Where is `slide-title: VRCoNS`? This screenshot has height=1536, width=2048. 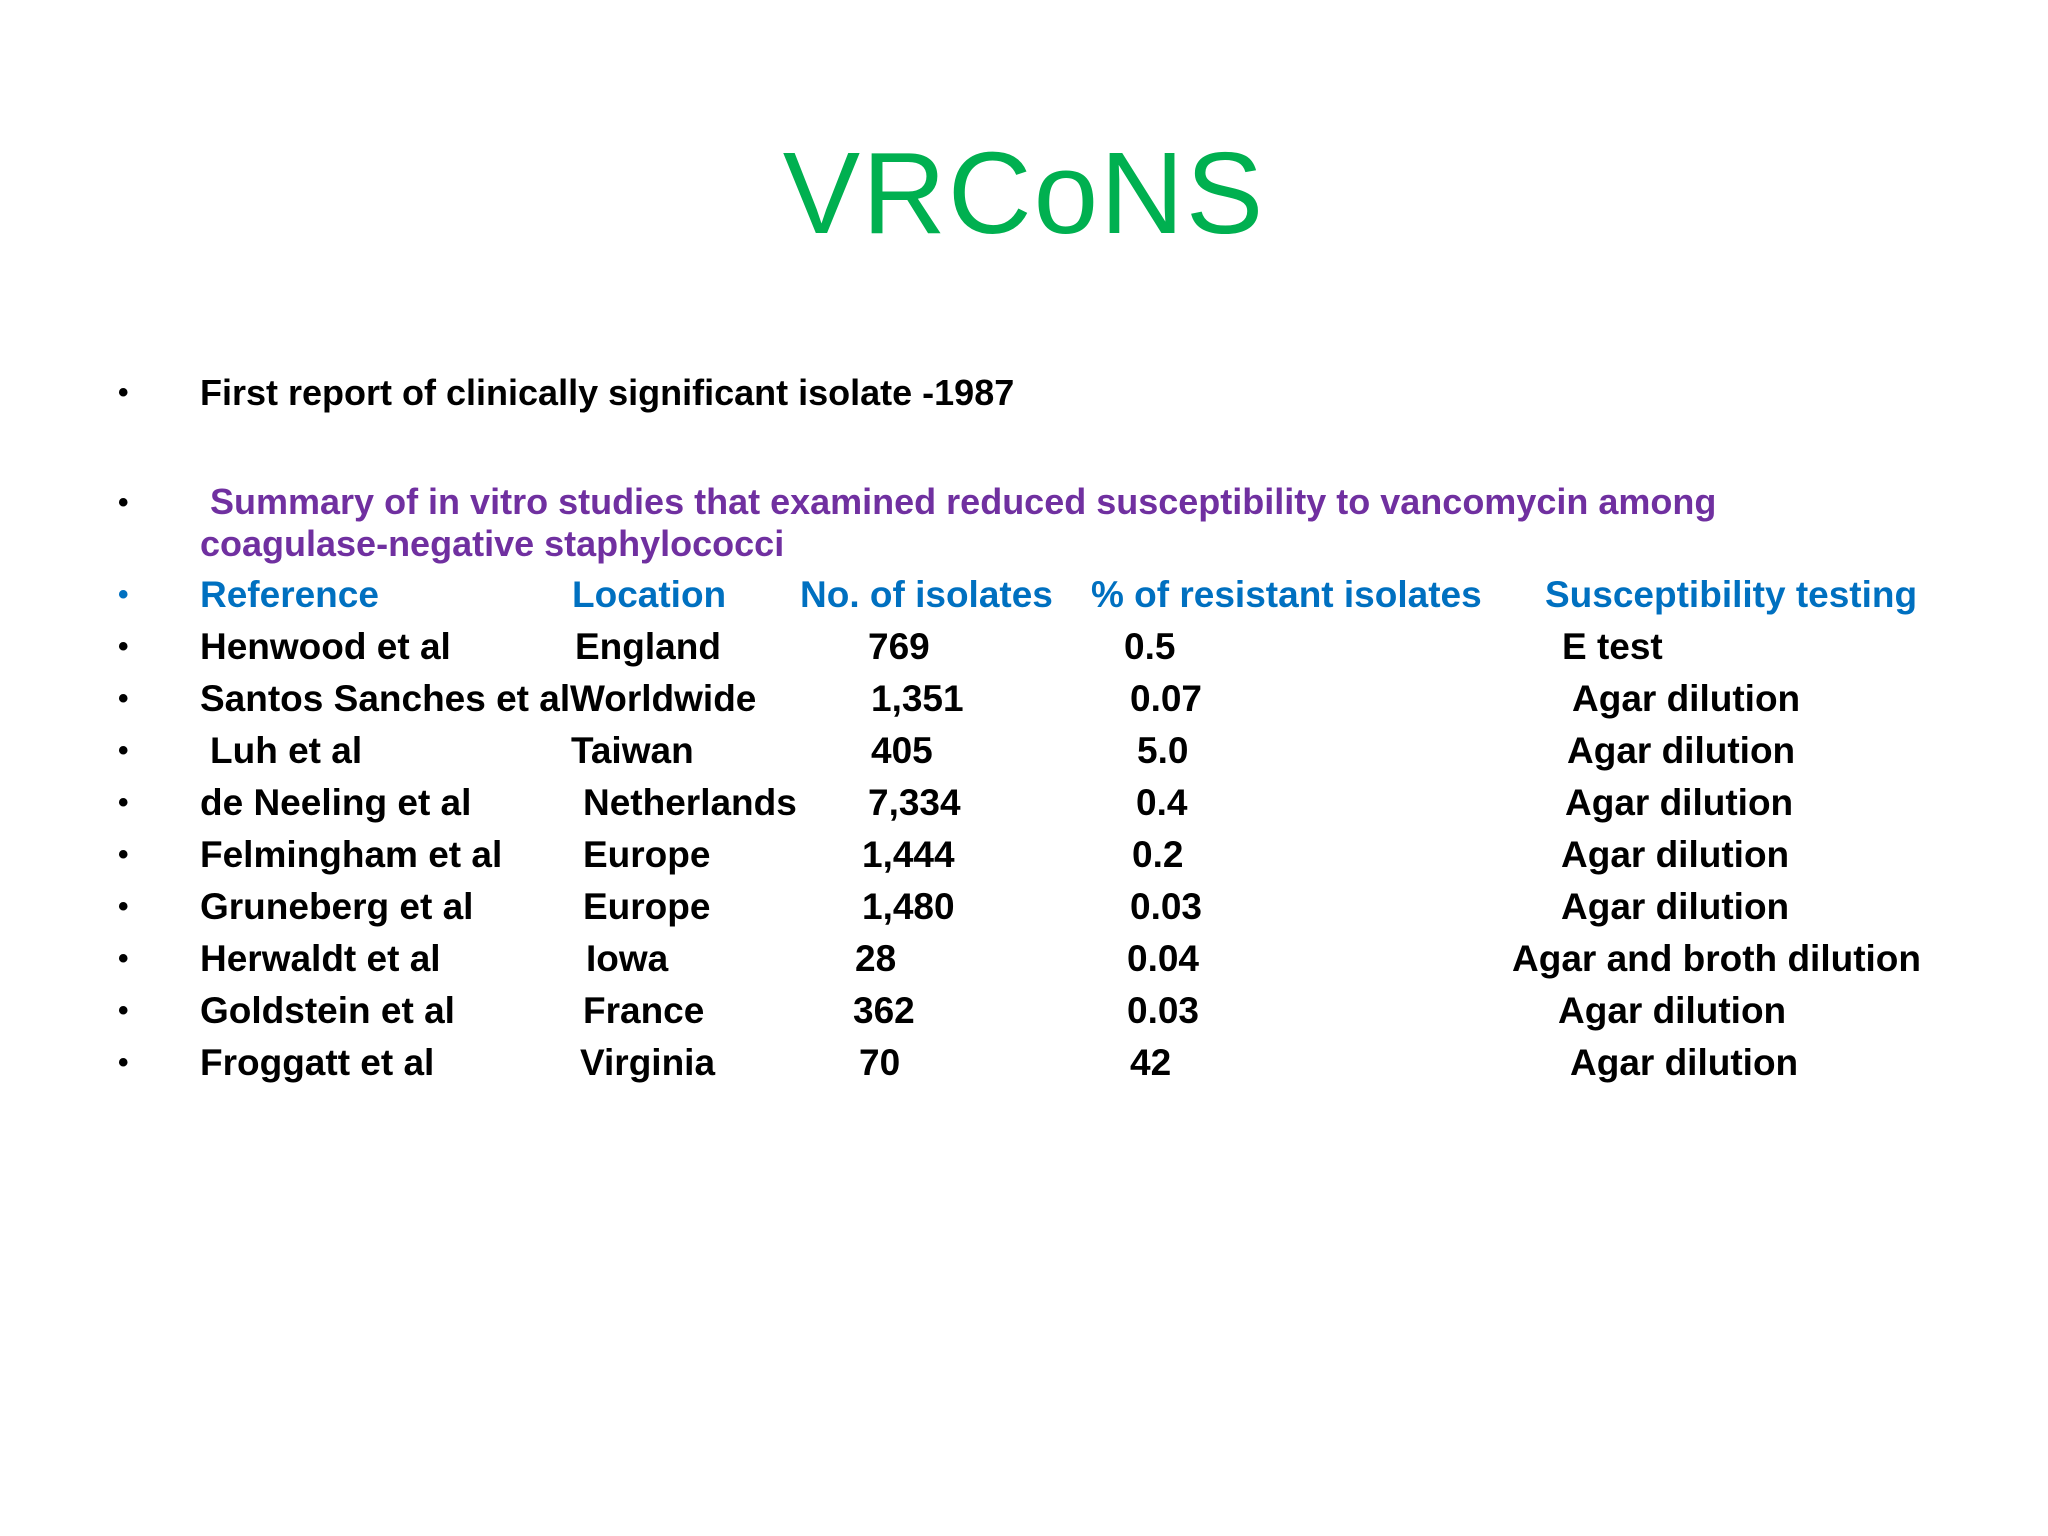
slide-title: VRCoNS is located at coordinates (1024, 193).